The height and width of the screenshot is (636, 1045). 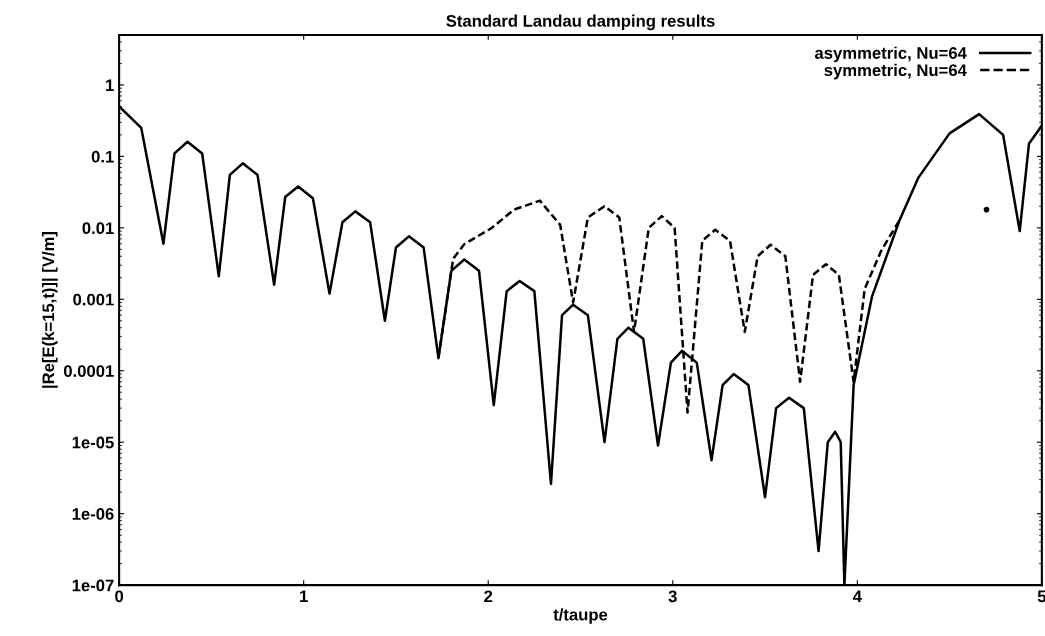 What do you see at coordinates (580, 22) in the screenshot?
I see `chart-title: Standard Landau damping results` at bounding box center [580, 22].